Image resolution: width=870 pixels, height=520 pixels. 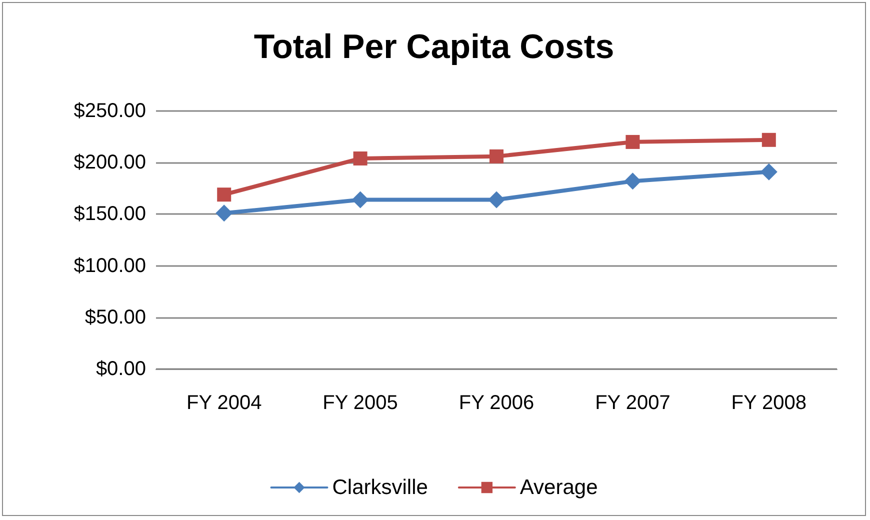 What do you see at coordinates (224, 403) in the screenshot?
I see `x-tick-label: FY 2004` at bounding box center [224, 403].